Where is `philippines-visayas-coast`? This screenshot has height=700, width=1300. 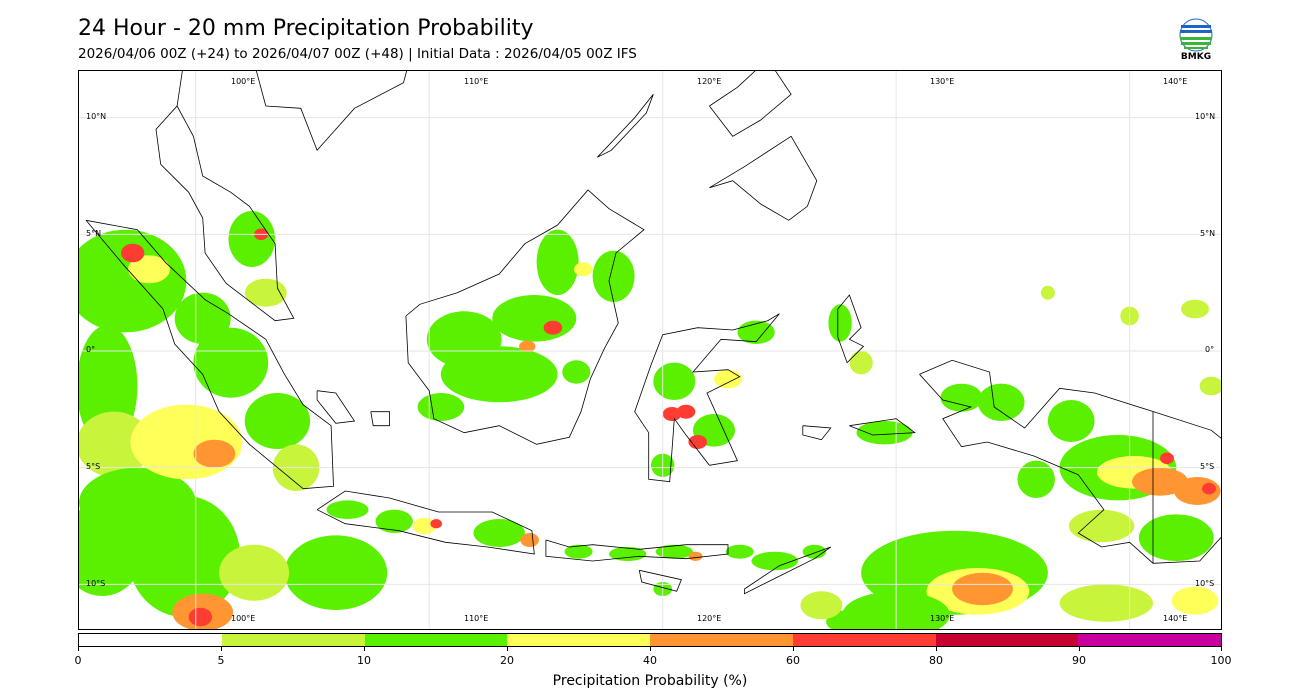 philippines-visayas-coast is located at coordinates (750, 104).